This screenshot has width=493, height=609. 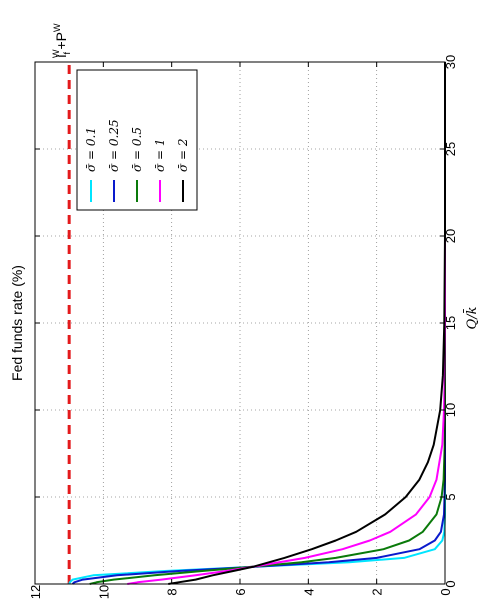 I want to click on reference-line-label: ifW+PW, so click(x=61, y=40).